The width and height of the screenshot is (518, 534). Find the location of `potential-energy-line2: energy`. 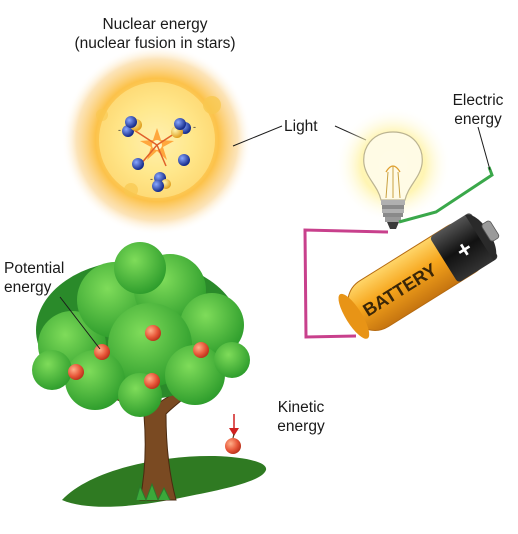

potential-energy-line2: energy is located at coordinates (28, 287).